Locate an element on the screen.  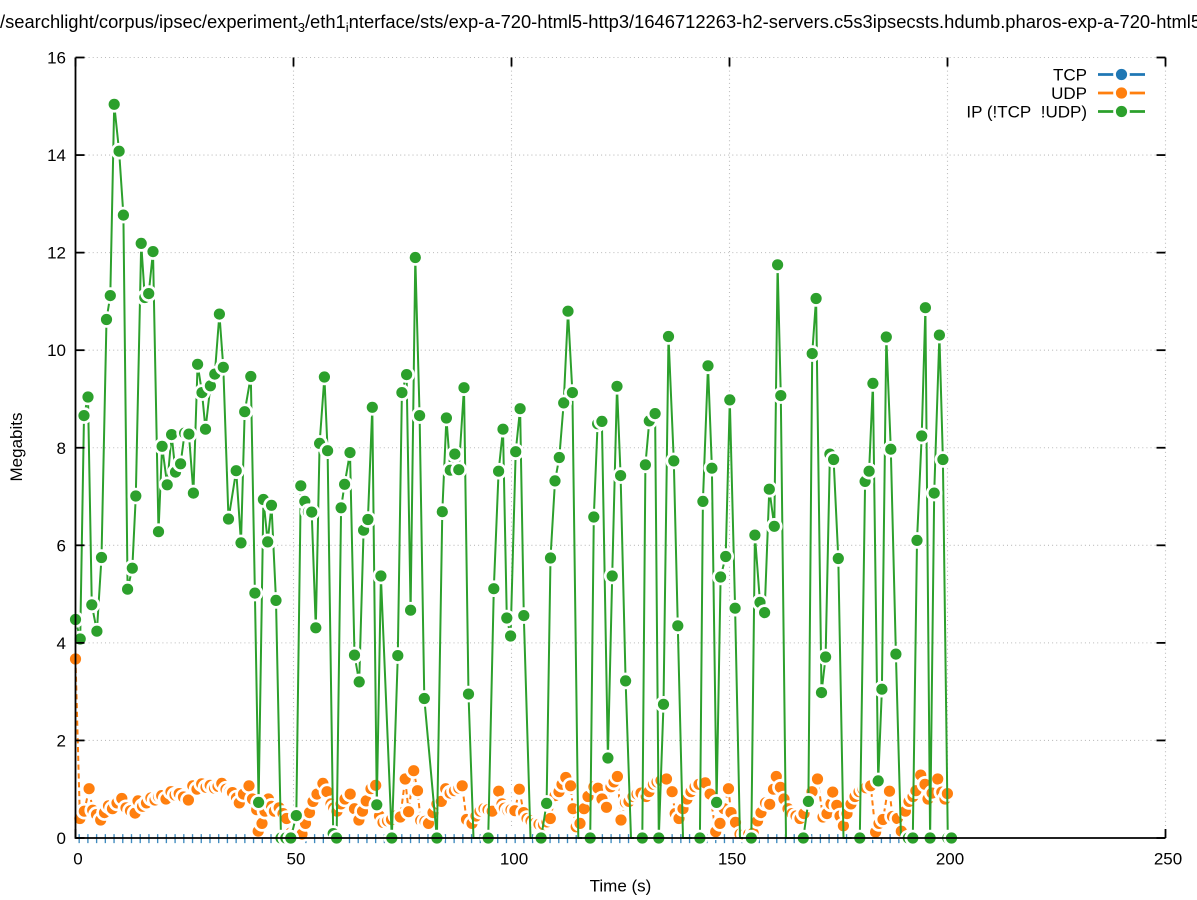
svg-text: 200 is located at coordinates (950, 859).